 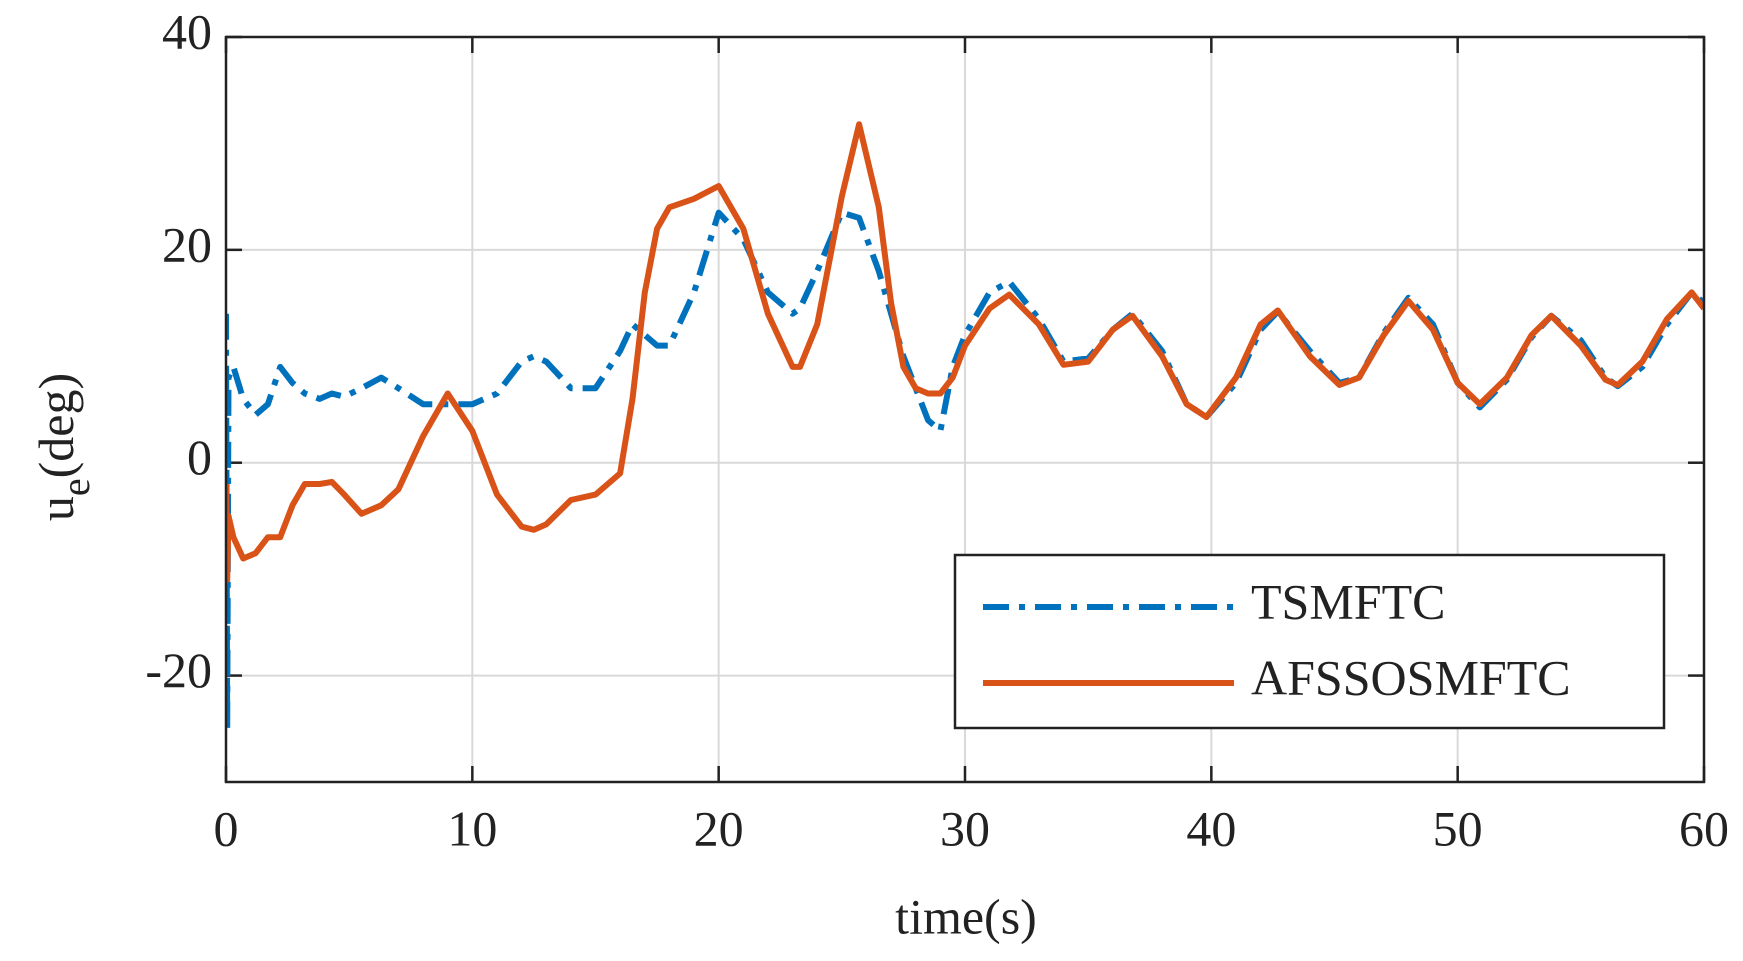 What do you see at coordinates (965, 828) in the screenshot?
I see `x-tick-label: 30` at bounding box center [965, 828].